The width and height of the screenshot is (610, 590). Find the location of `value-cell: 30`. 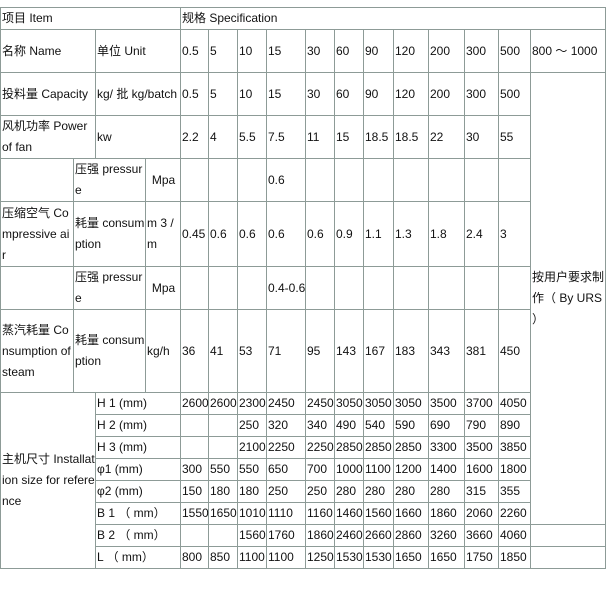

value-cell: 30 is located at coordinates (320, 51).